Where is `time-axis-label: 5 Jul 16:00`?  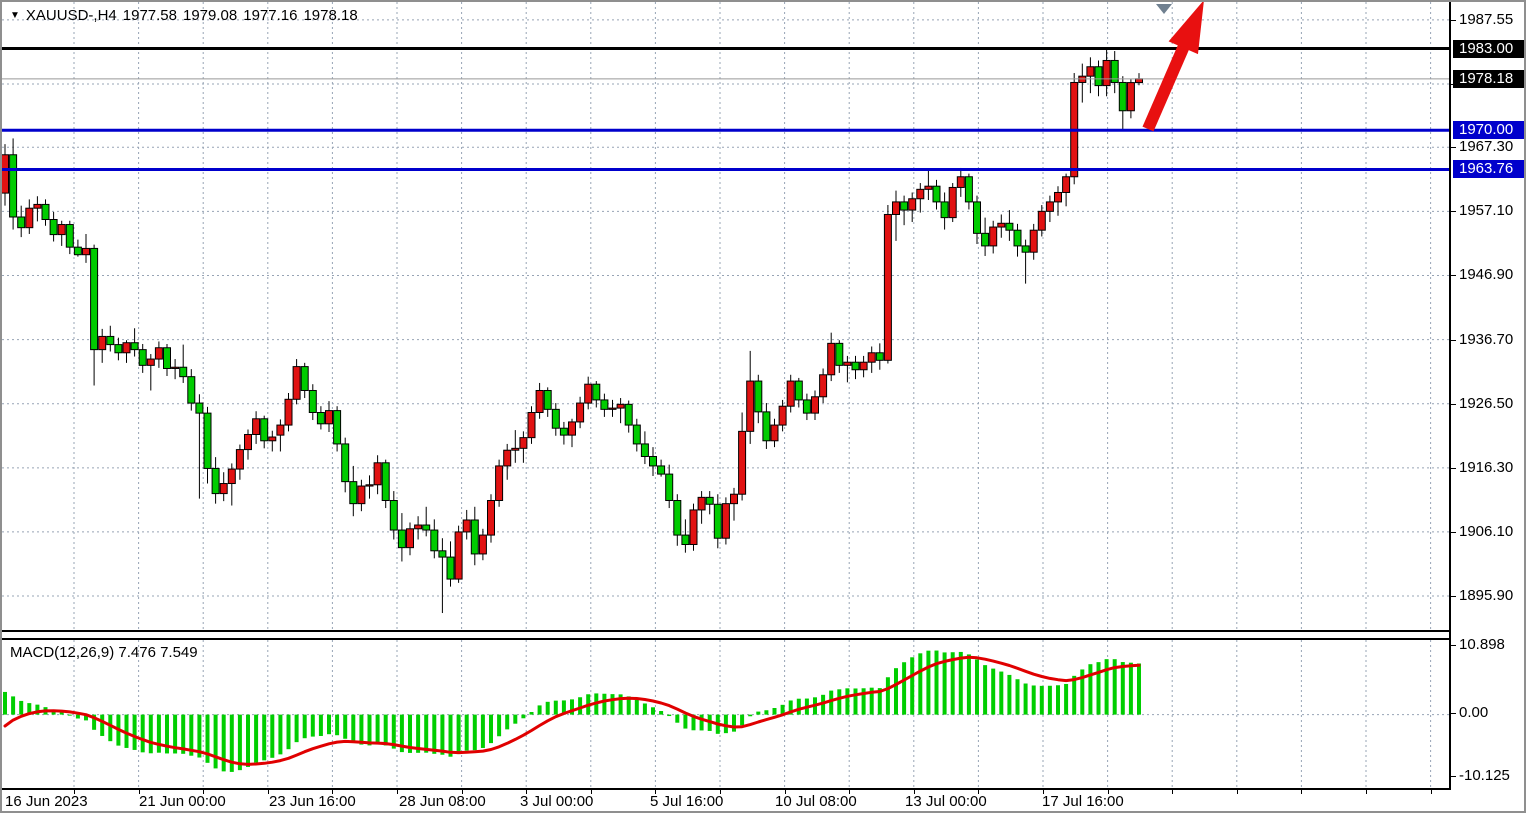 time-axis-label: 5 Jul 16:00 is located at coordinates (687, 801).